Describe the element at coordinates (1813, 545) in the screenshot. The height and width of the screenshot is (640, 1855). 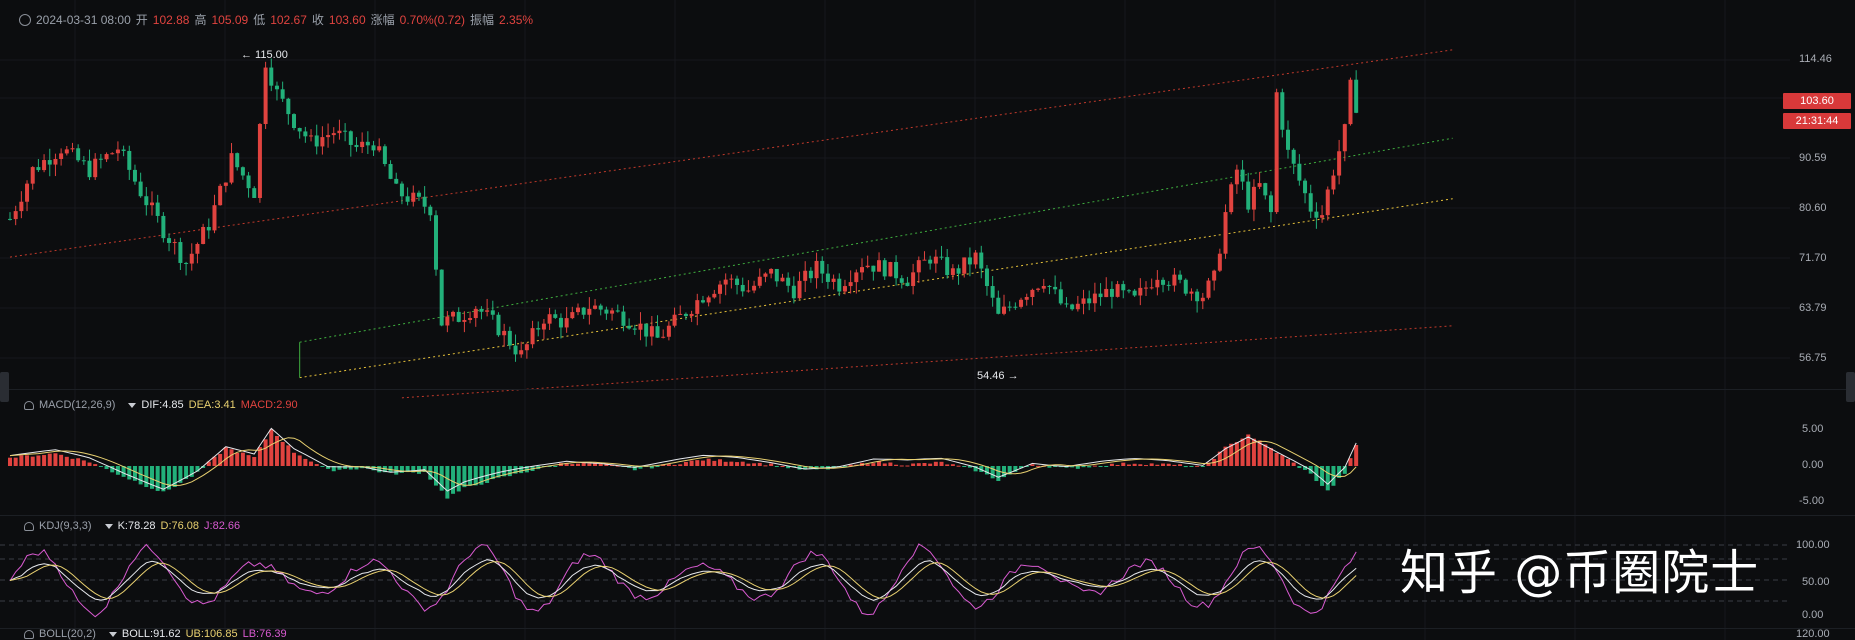
I see `kdj-axis-label: 100.00` at that location.